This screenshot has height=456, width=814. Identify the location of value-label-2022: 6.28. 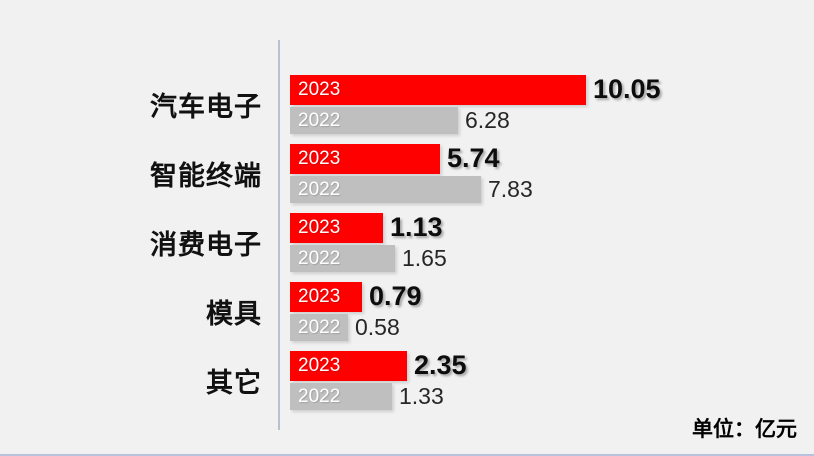
(487, 120).